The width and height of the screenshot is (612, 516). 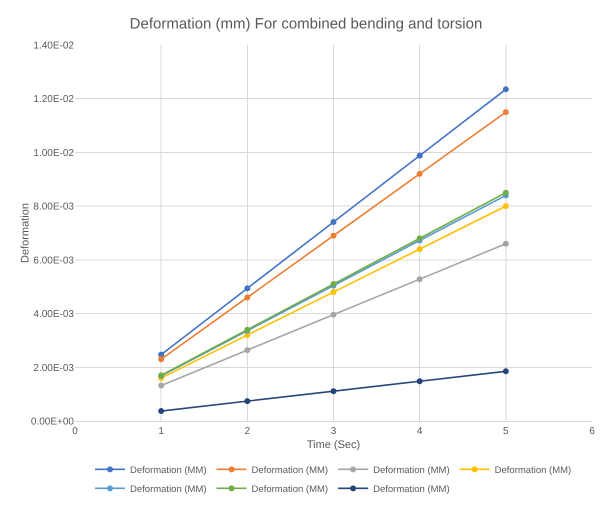 I want to click on x-tick-label: 0, so click(x=75, y=431).